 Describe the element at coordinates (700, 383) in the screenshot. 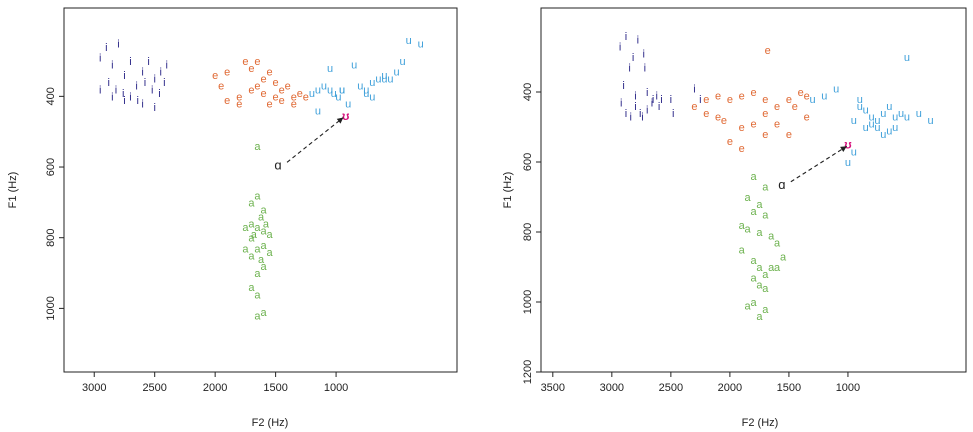

I see `x-ticks: 3500 3000 2500 2000 1500 1000` at that location.